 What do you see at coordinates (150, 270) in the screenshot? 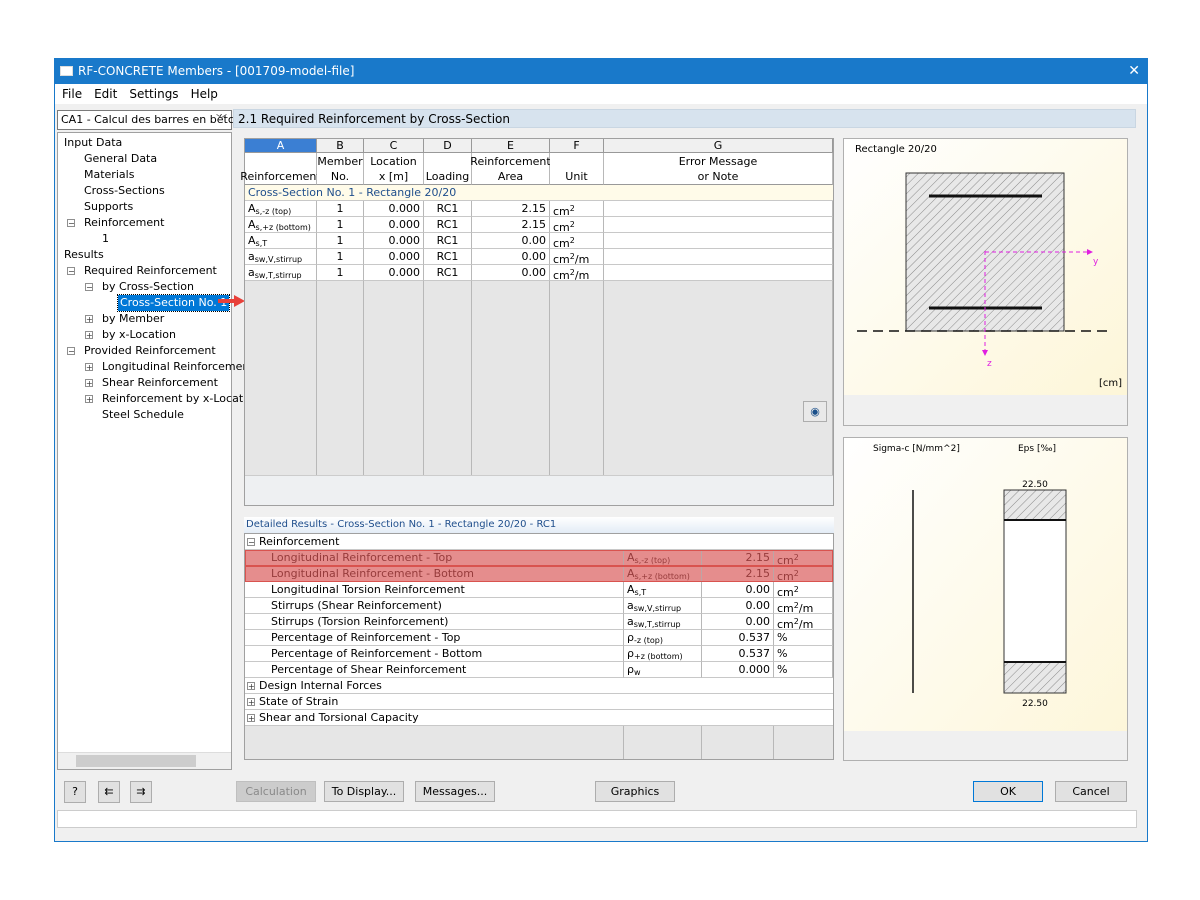
I see `tree-item: Required Reinforcement` at bounding box center [150, 270].